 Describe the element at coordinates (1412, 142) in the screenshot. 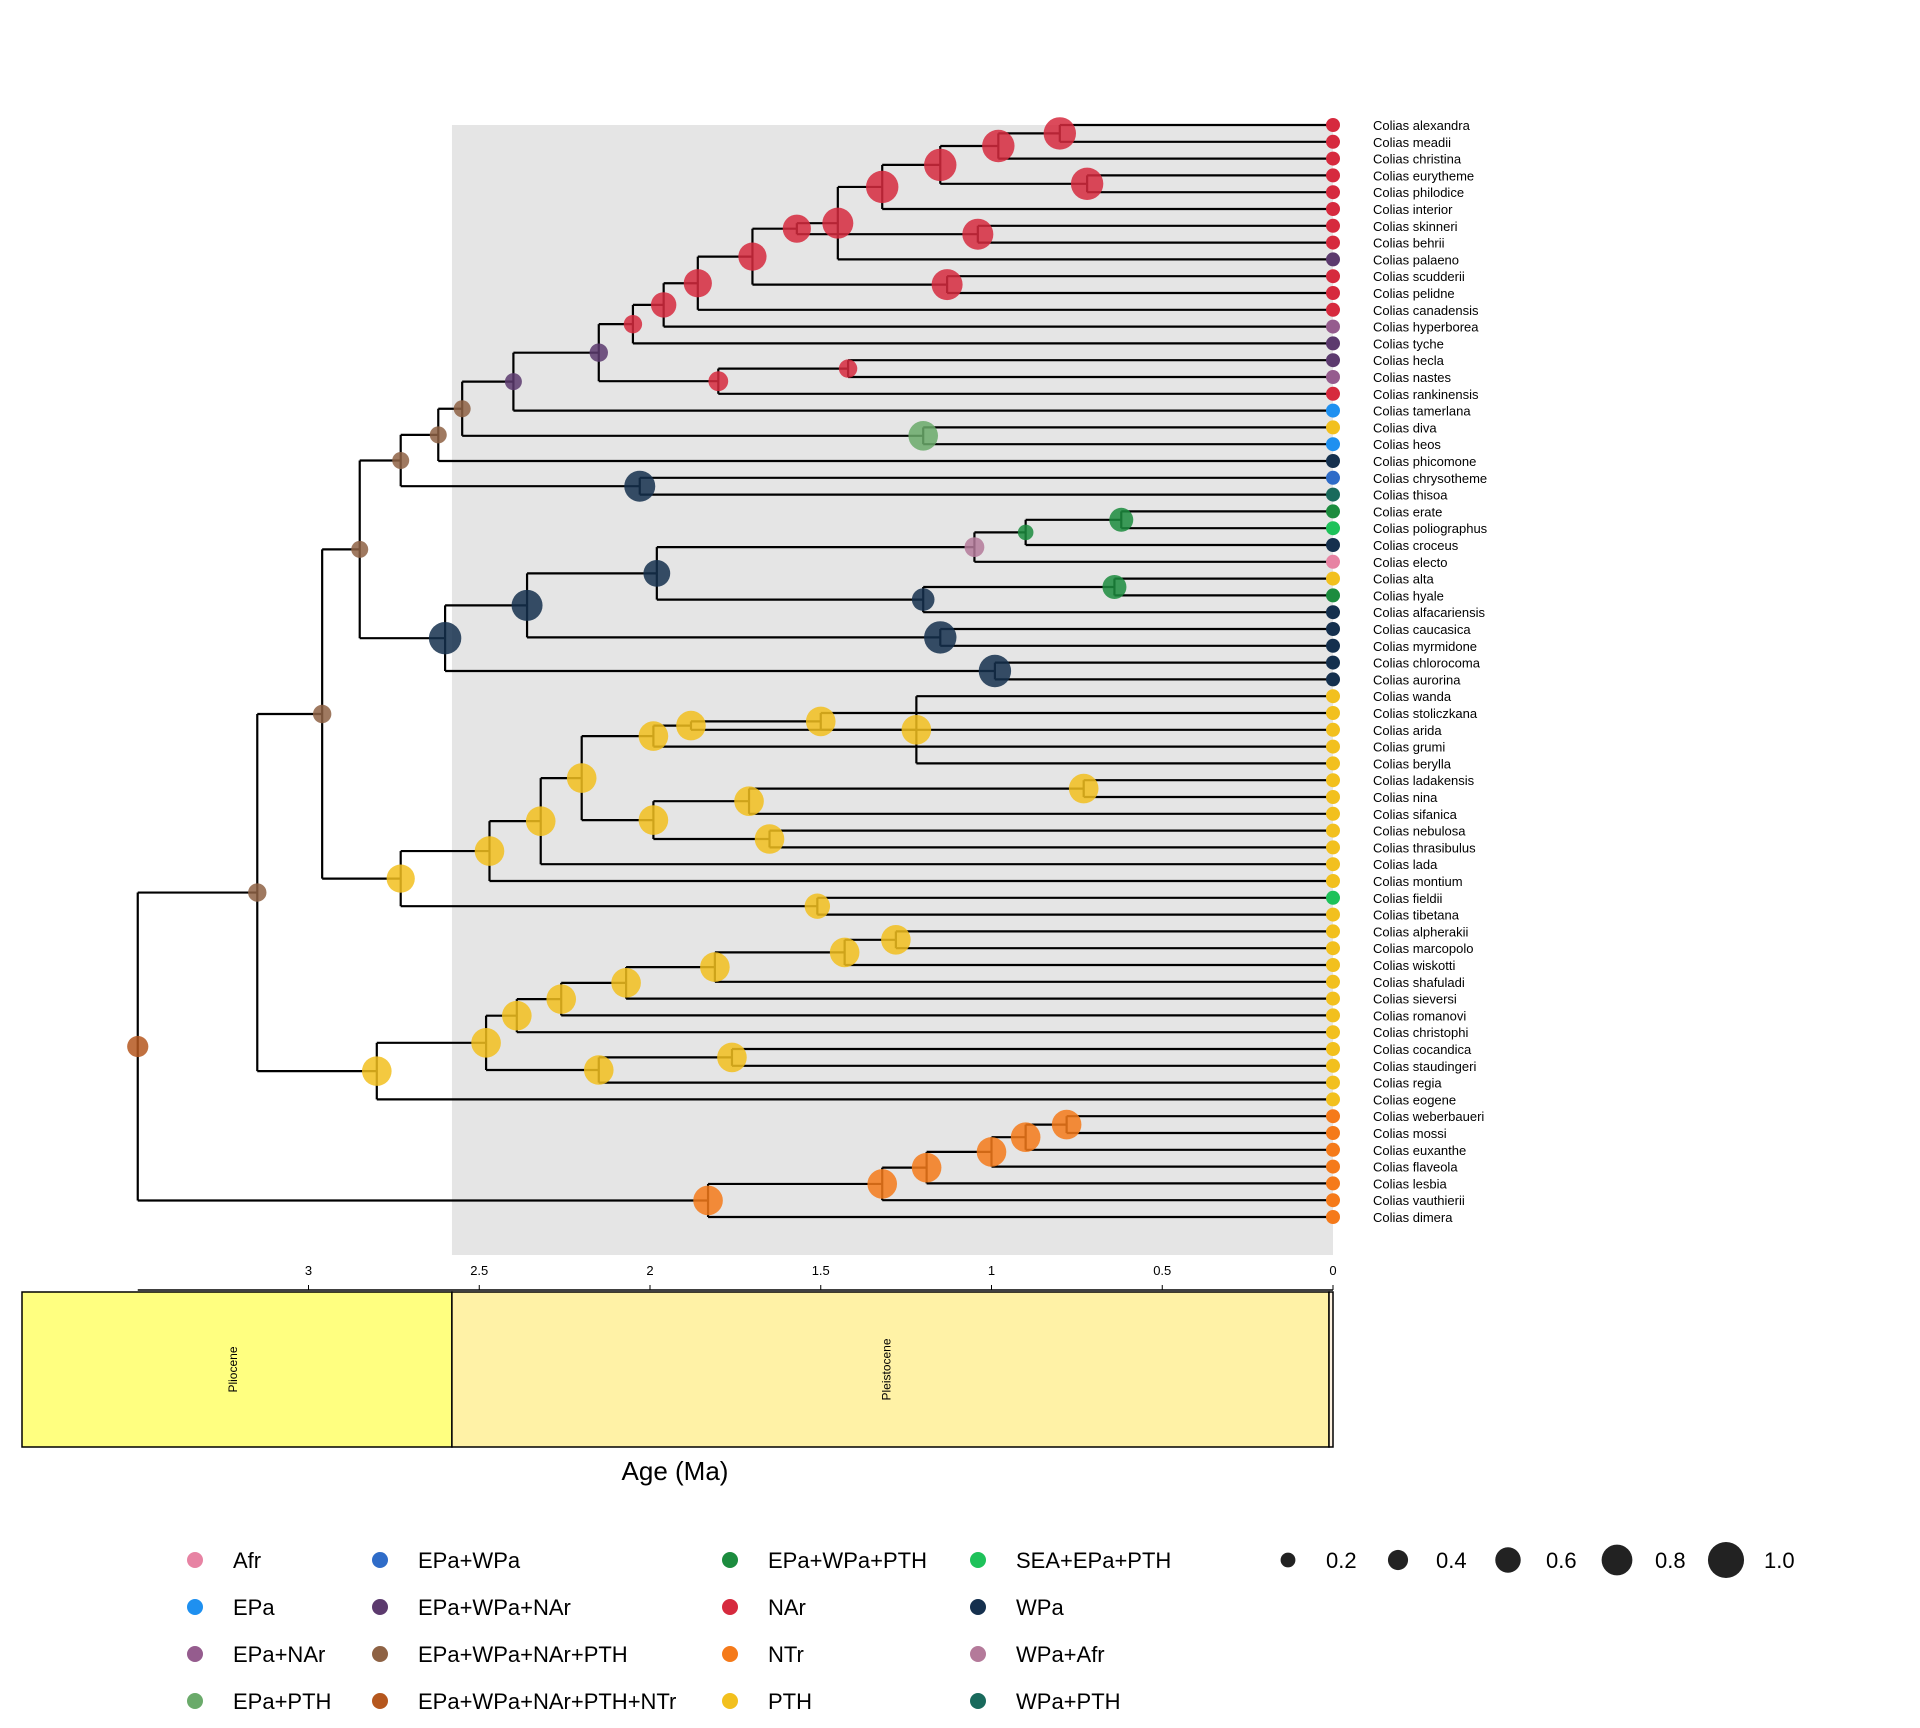

I see `tip-label: Colias meadii` at that location.